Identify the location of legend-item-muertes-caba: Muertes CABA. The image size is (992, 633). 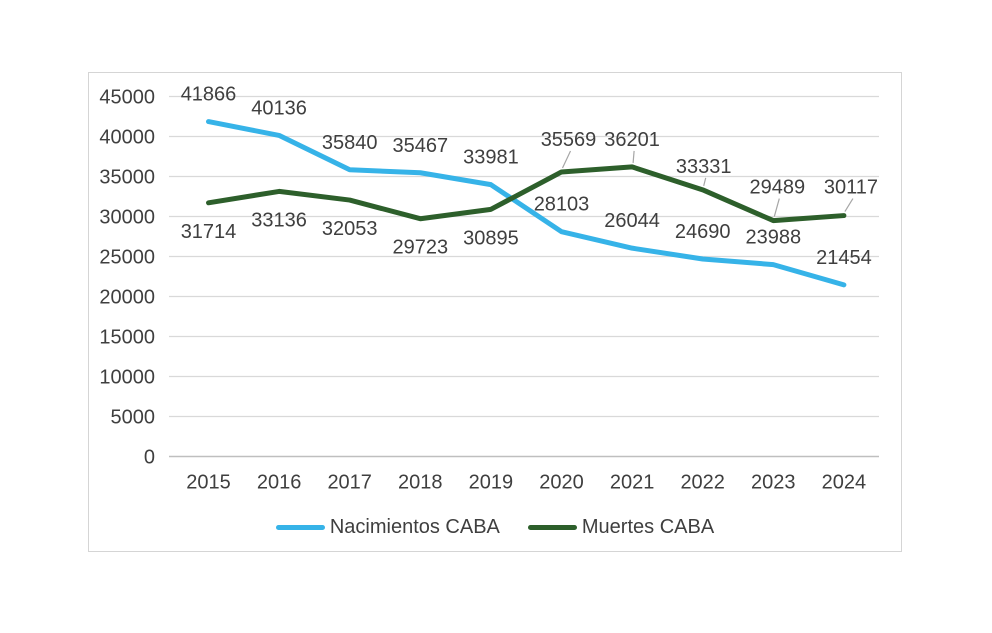
(621, 527).